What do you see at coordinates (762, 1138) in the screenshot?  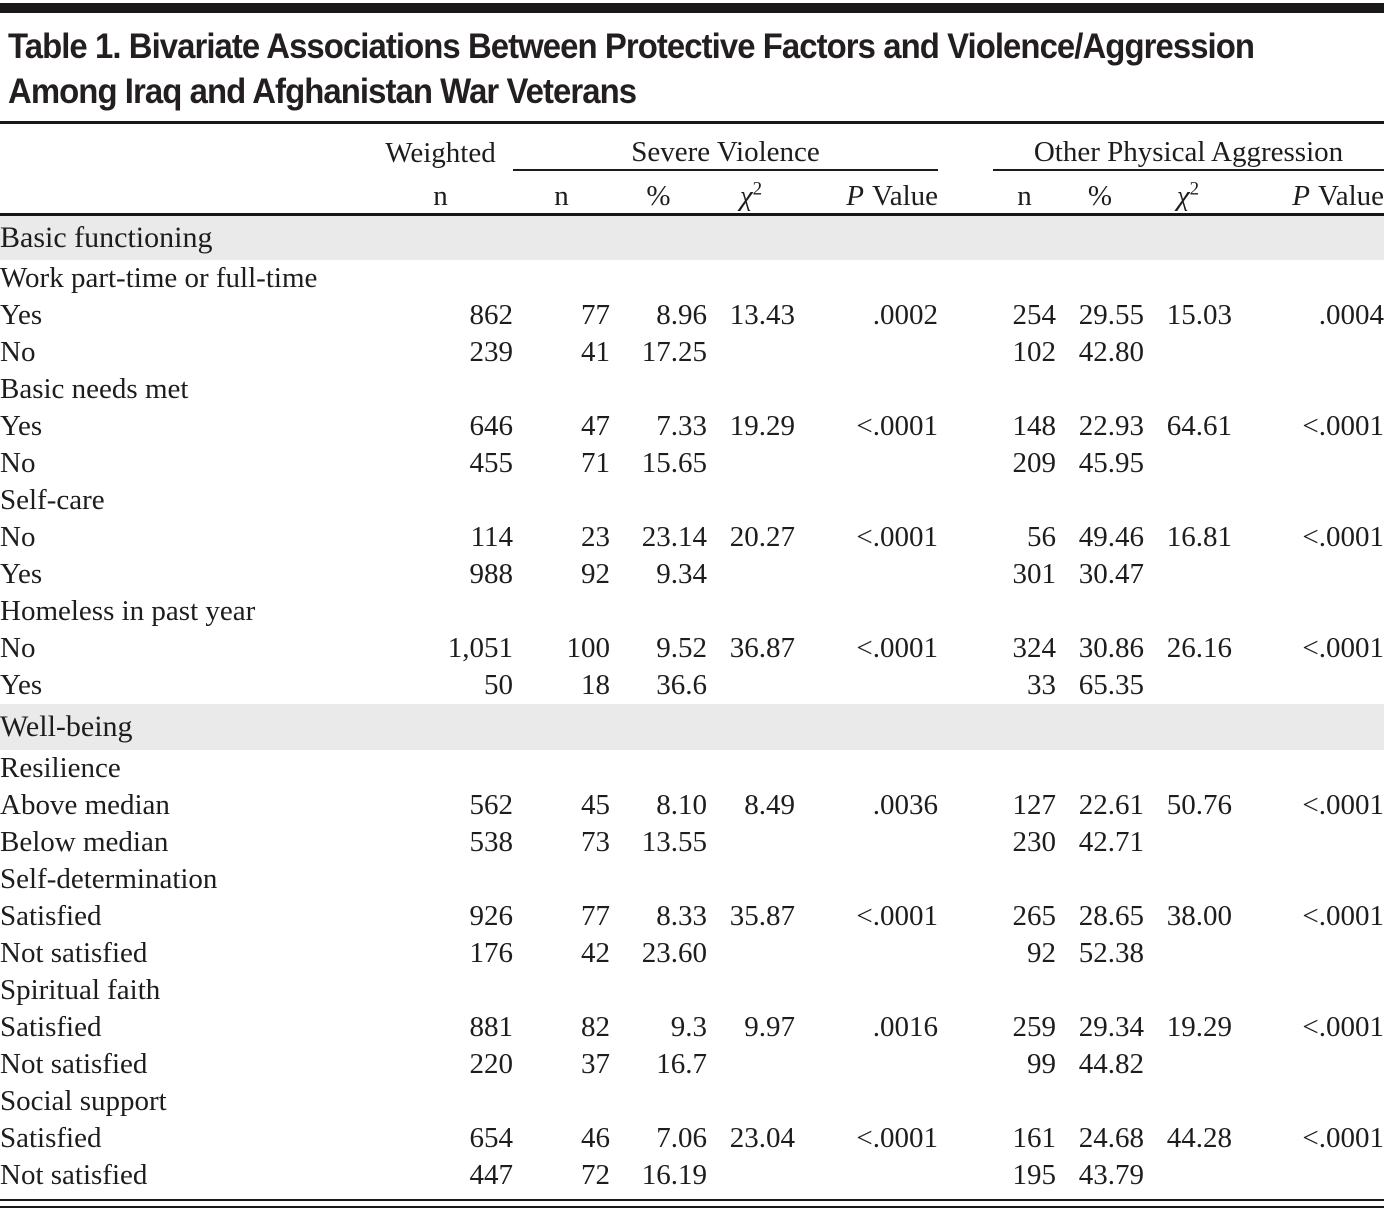 I see `sv-chi-square-cell: 23.04` at bounding box center [762, 1138].